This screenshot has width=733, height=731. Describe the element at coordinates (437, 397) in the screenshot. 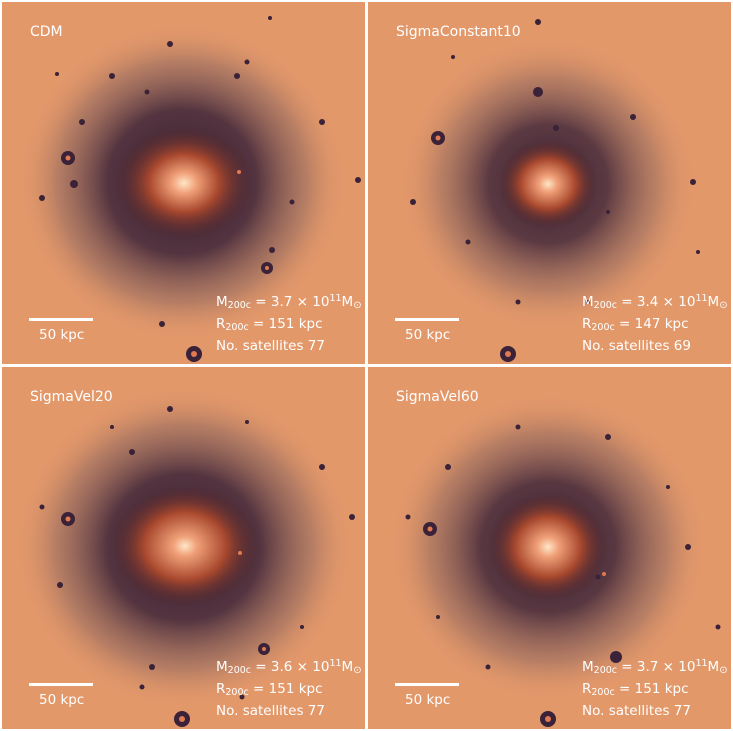

I see `panel-label: SigmaVel60` at that location.